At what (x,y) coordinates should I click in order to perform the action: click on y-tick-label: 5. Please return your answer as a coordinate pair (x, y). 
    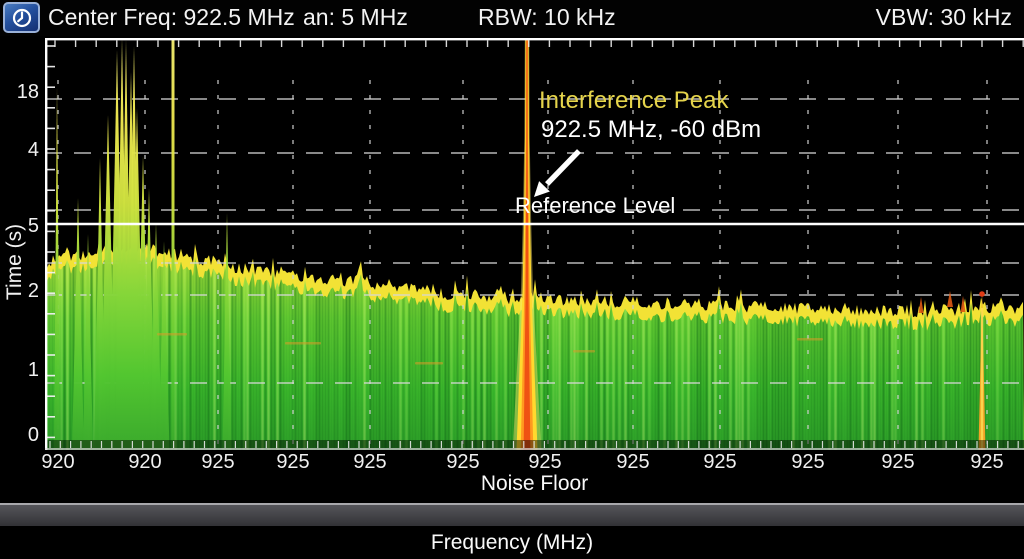
    Looking at the image, I should click on (33, 226).